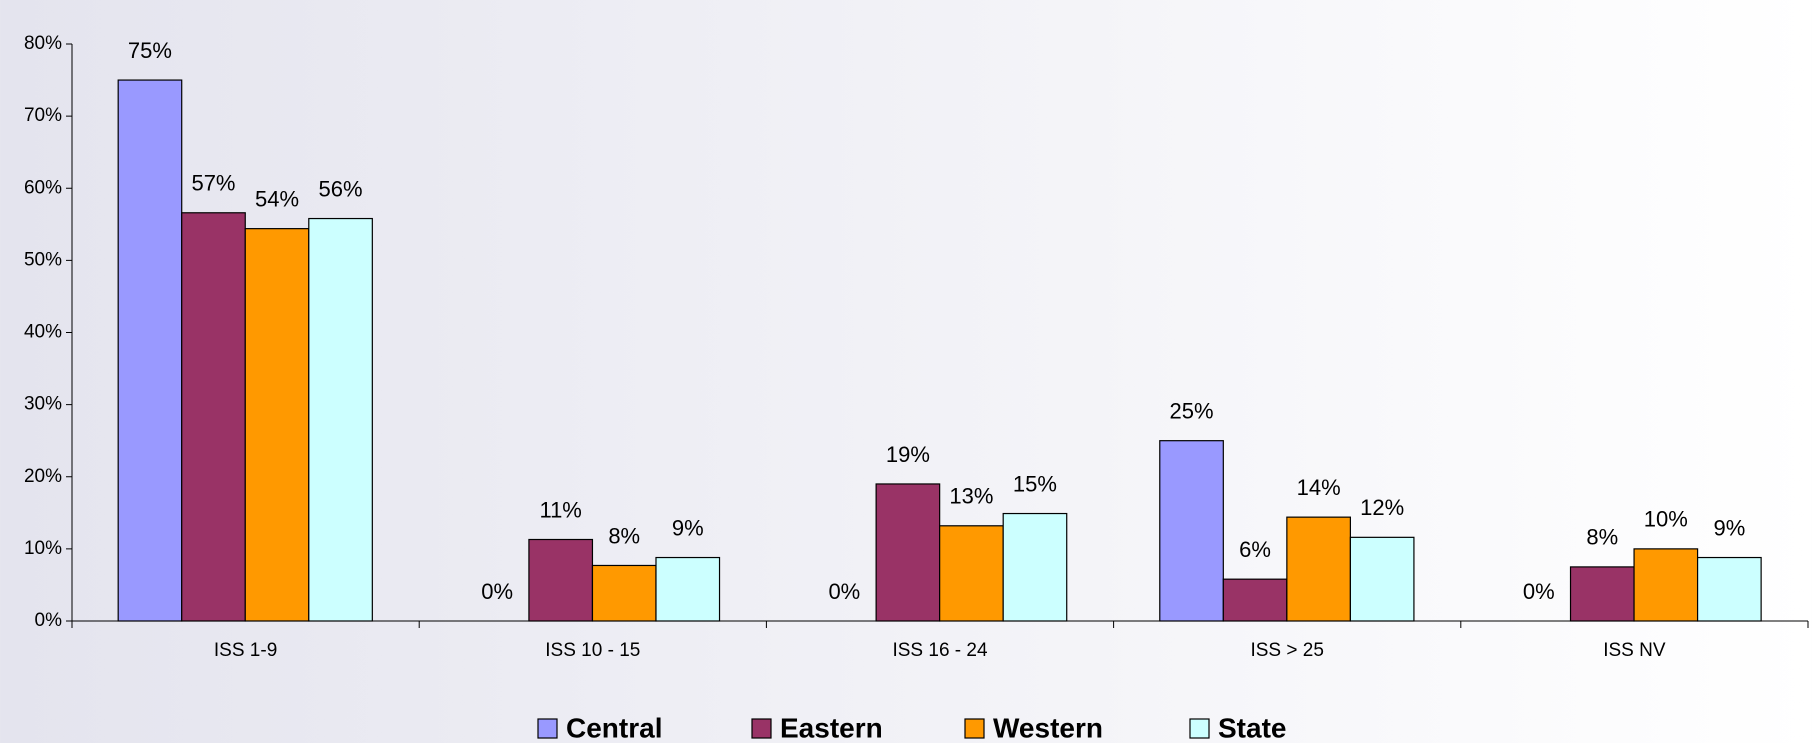  What do you see at coordinates (277, 198) in the screenshot?
I see `value-label: 54%` at bounding box center [277, 198].